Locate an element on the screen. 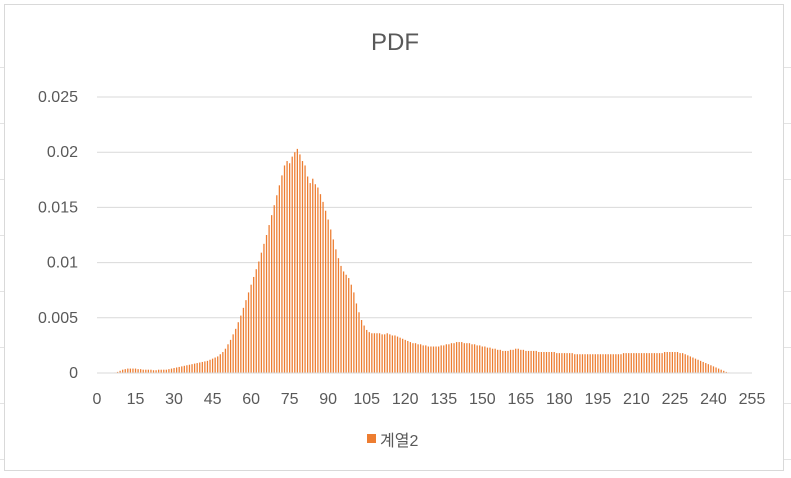 The image size is (791, 478). legend: 계열2 is located at coordinates (392, 441).